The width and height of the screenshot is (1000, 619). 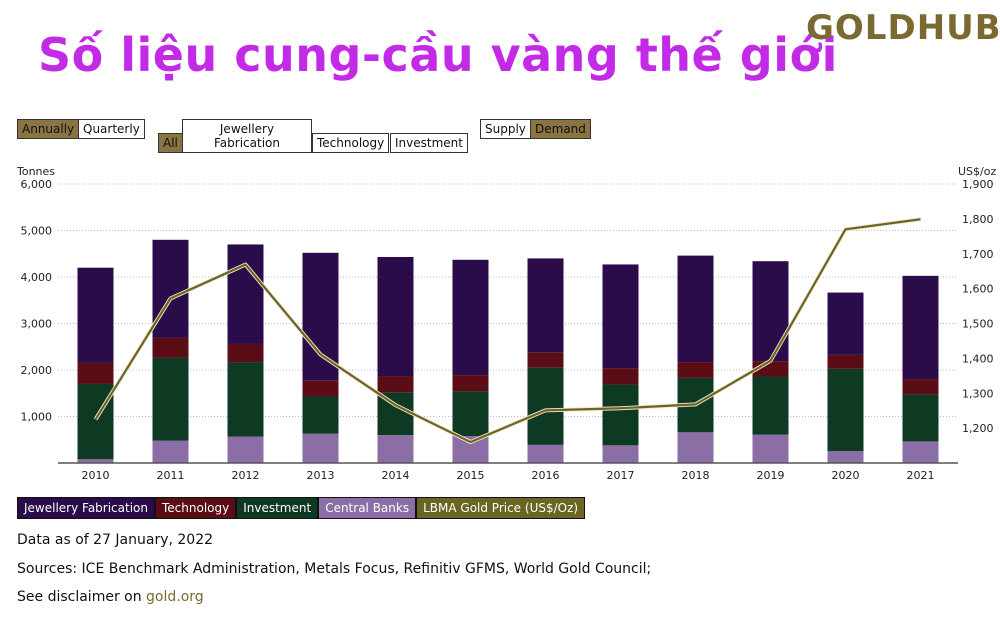 I want to click on data-date-note: Data as of 27 January, 2022, so click(x=115, y=540).